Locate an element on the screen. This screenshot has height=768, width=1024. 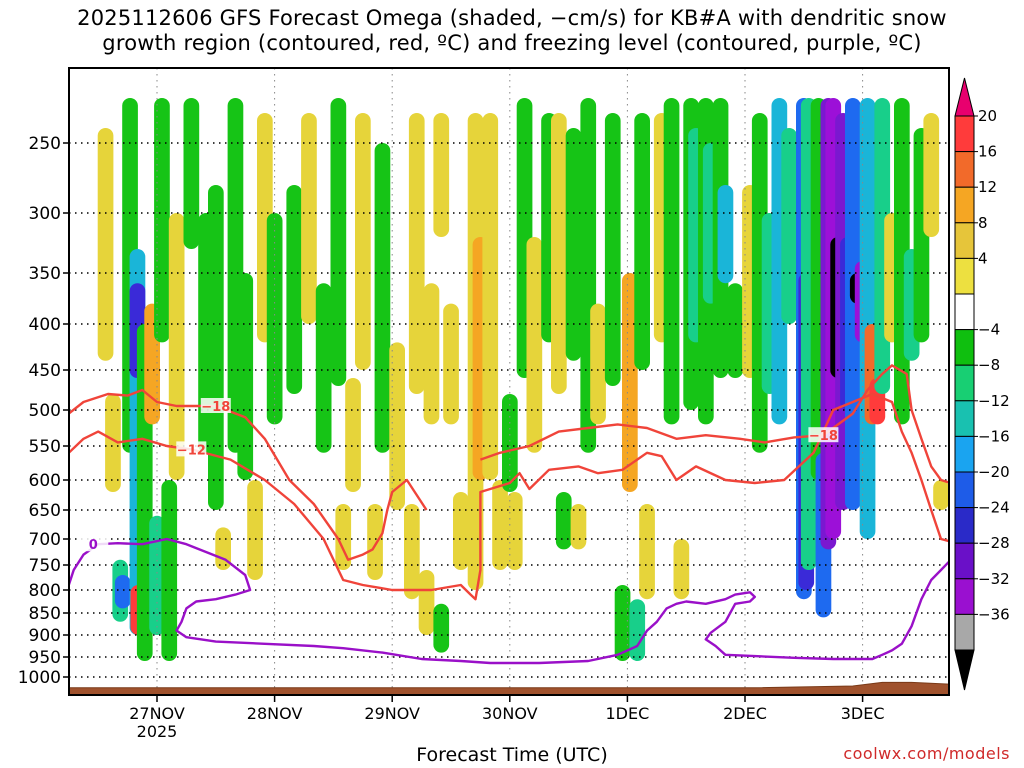
freezing-contour-label-bg is located at coordinates (93, 544).